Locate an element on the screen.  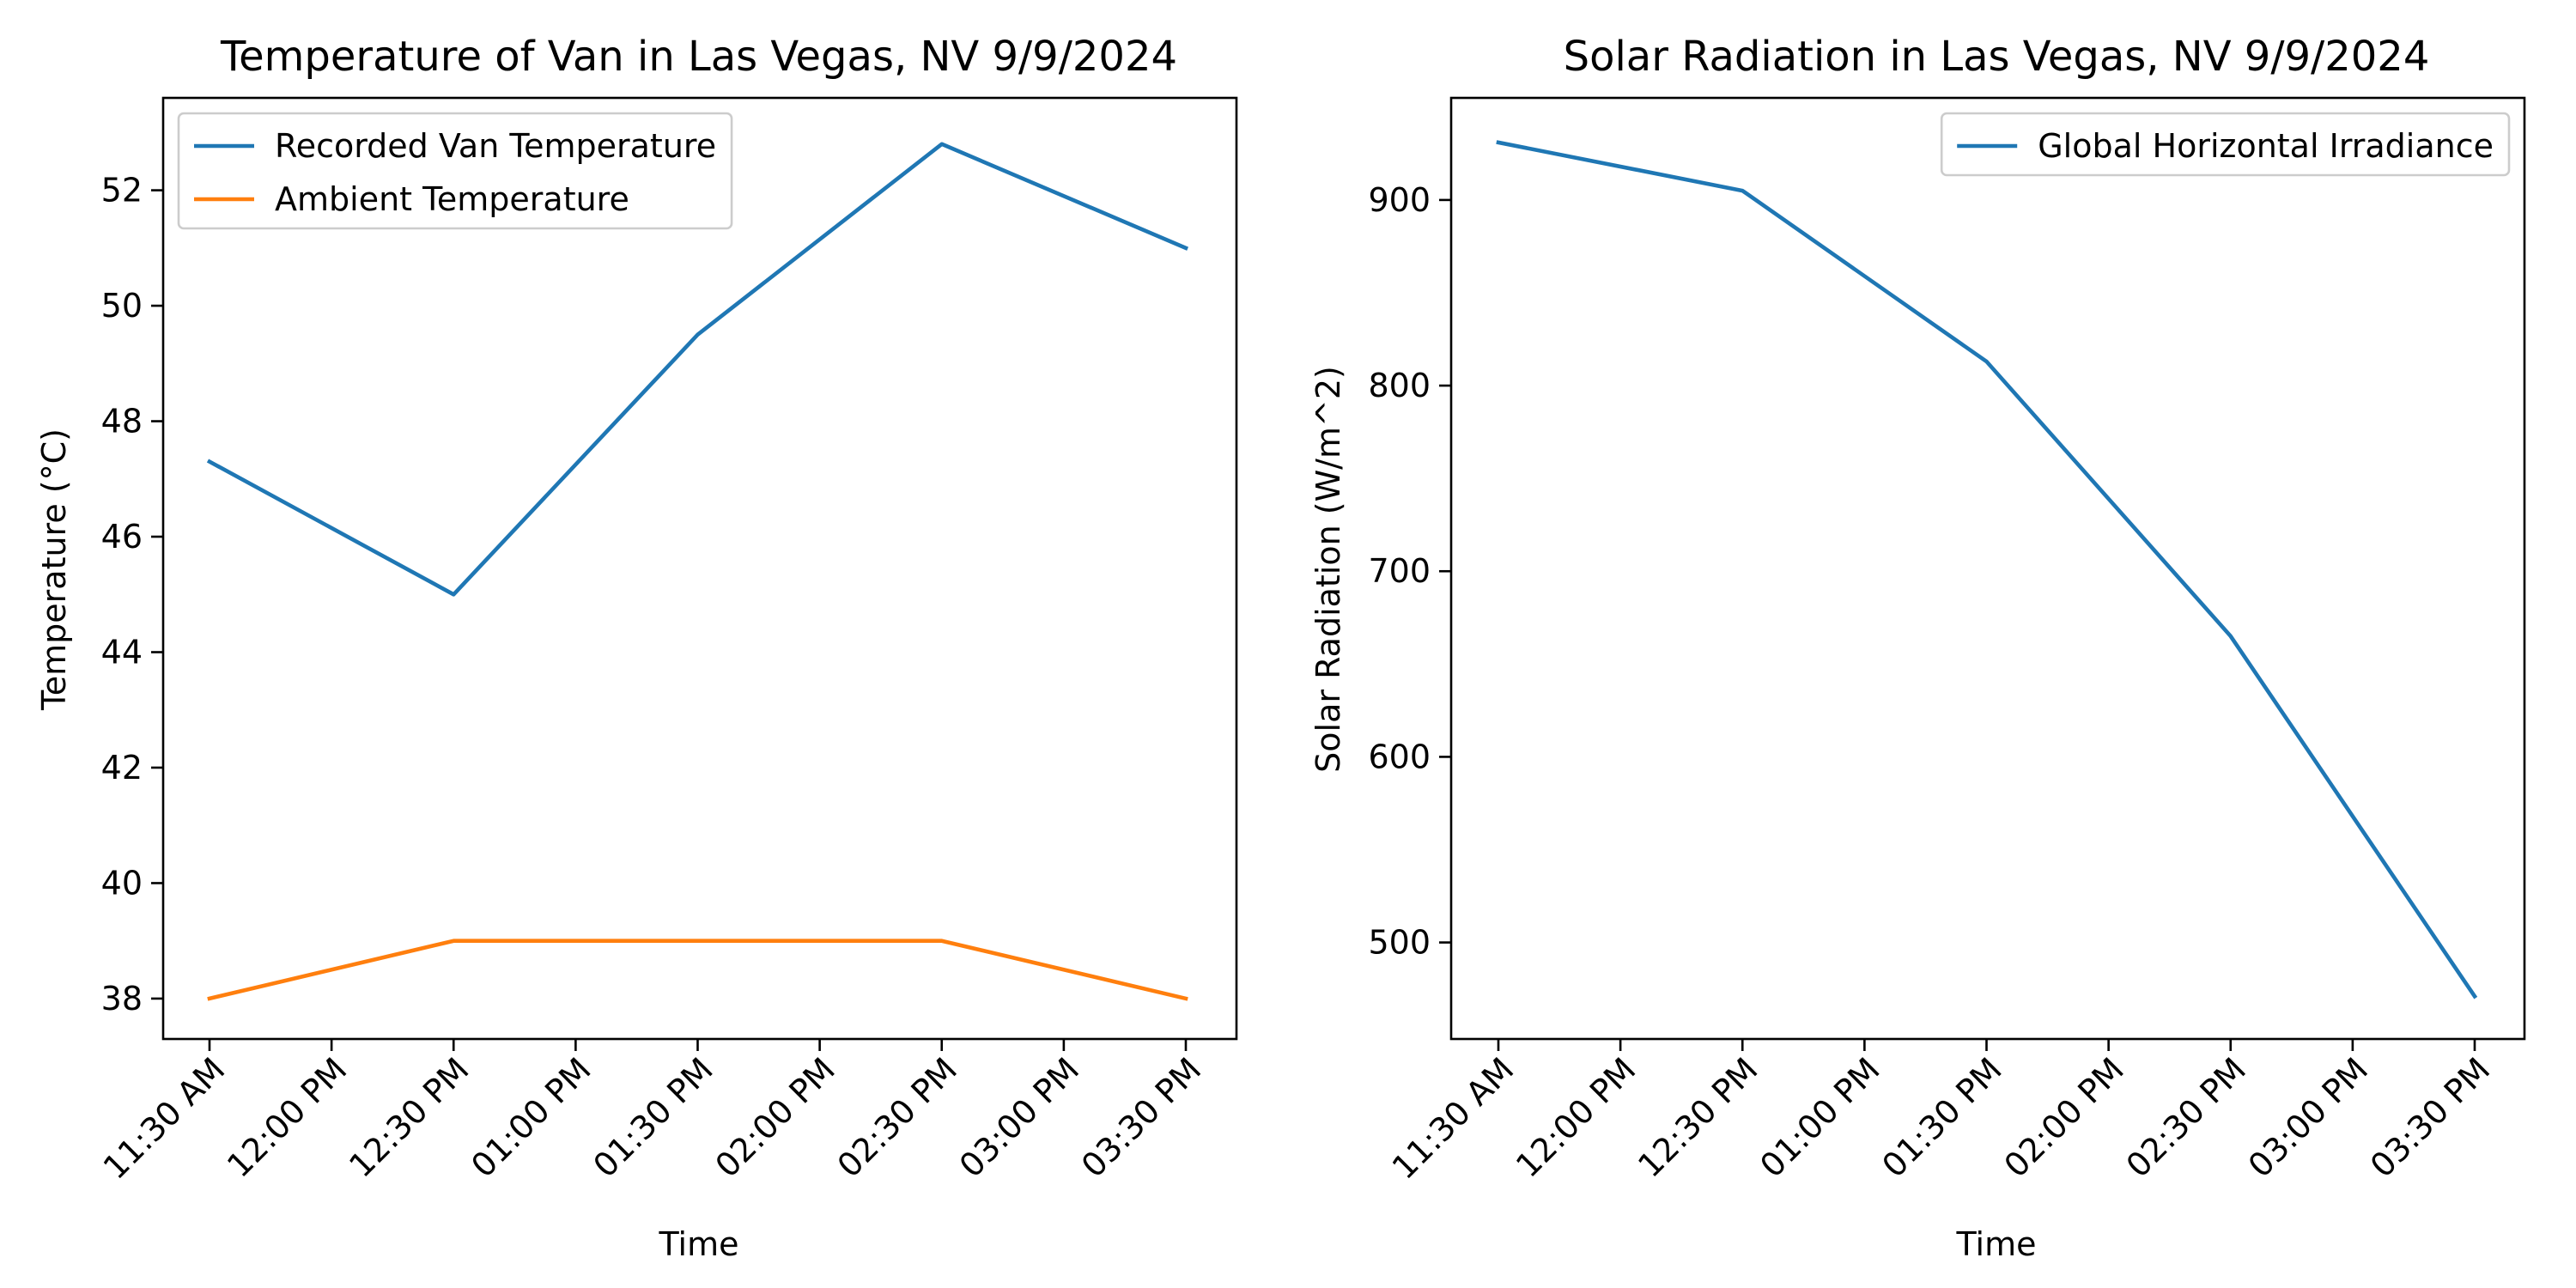
legend-label: Ambient Temperature is located at coordinates (452, 199).